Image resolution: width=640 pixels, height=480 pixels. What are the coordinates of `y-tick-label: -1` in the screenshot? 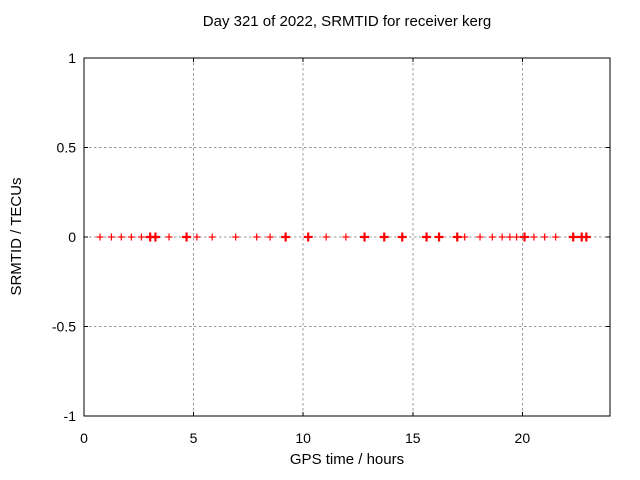 It's located at (70, 416).